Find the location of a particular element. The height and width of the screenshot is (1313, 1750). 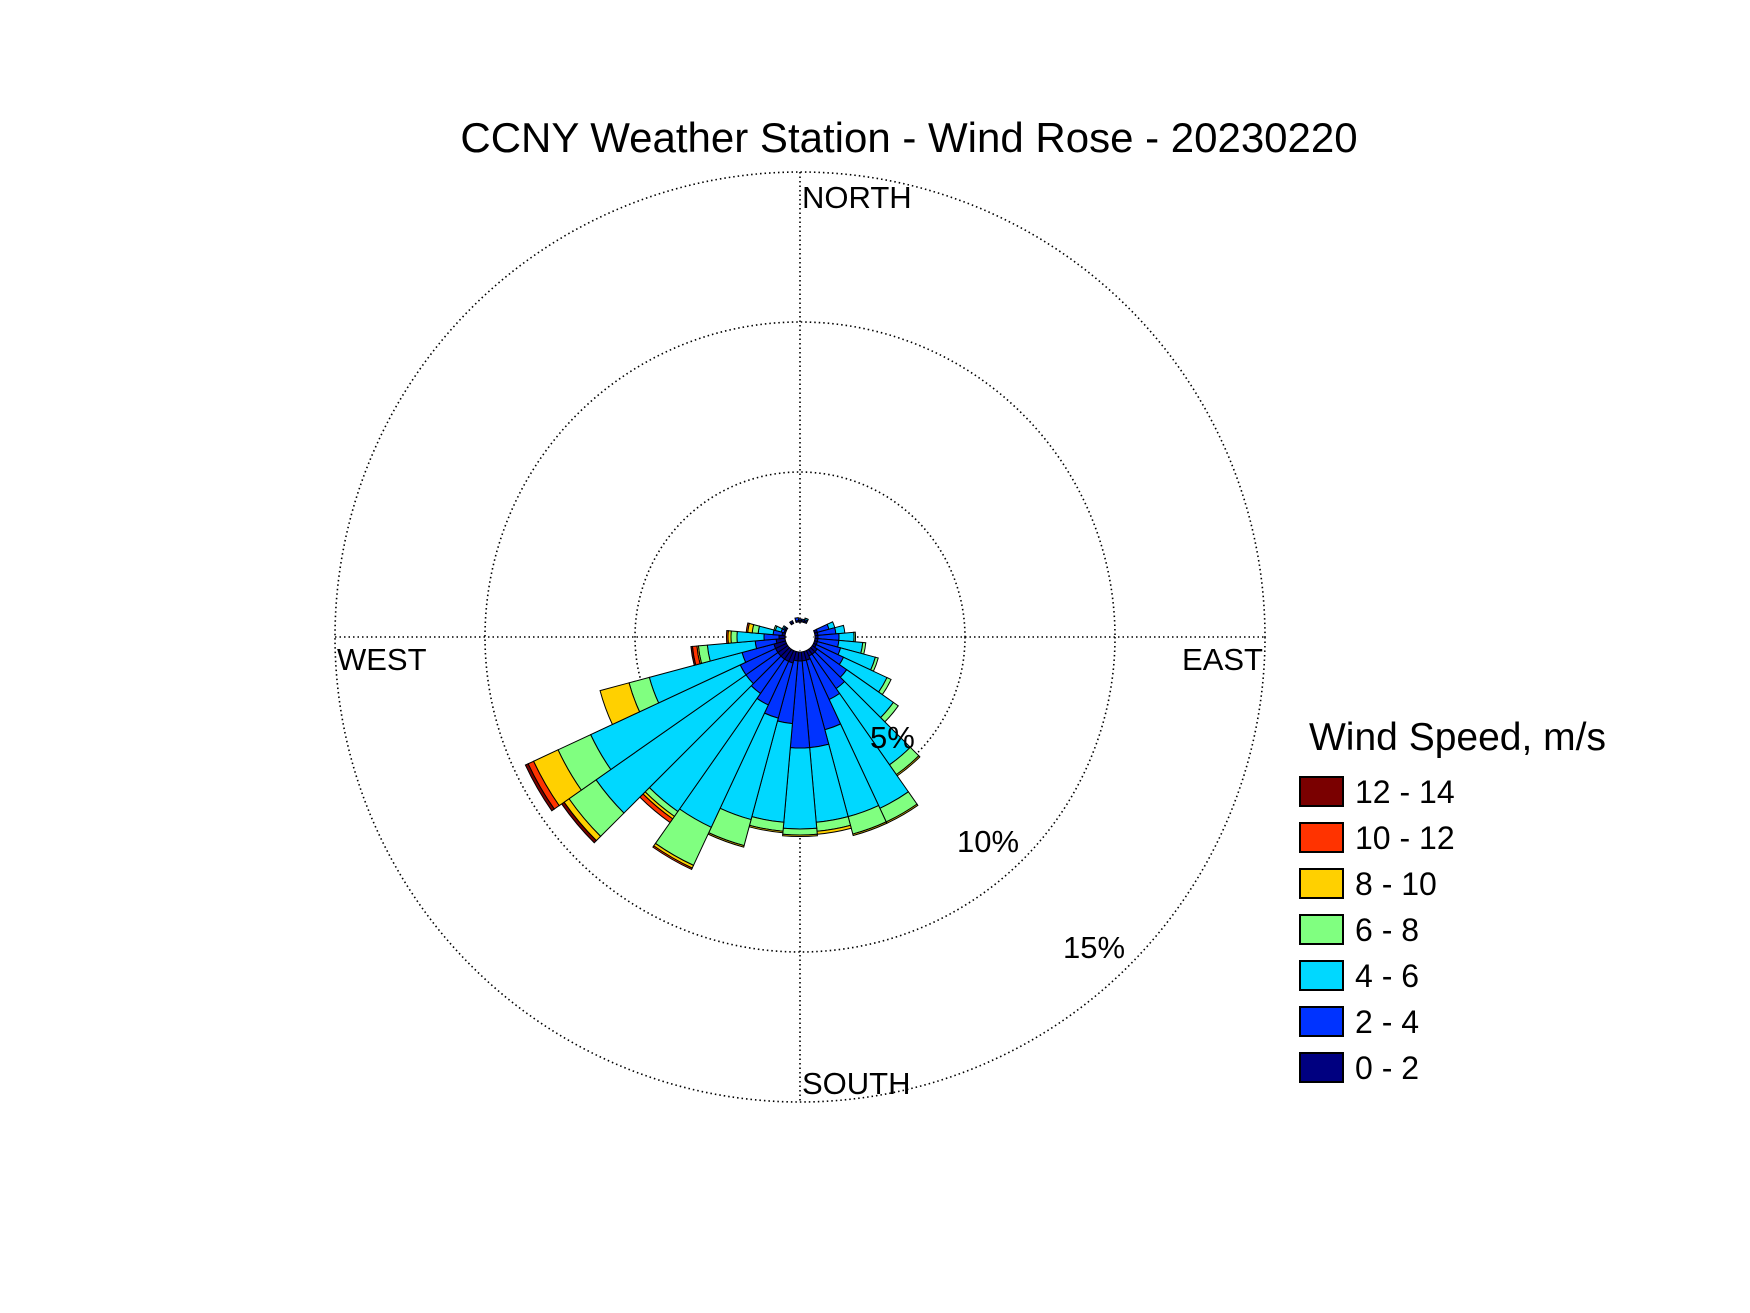

legend-items: 12 - 14 10 - 12 8 - 10 6 - 8 4 - 6 2 - 4 0 - 2 is located at coordinates (1377, 930).